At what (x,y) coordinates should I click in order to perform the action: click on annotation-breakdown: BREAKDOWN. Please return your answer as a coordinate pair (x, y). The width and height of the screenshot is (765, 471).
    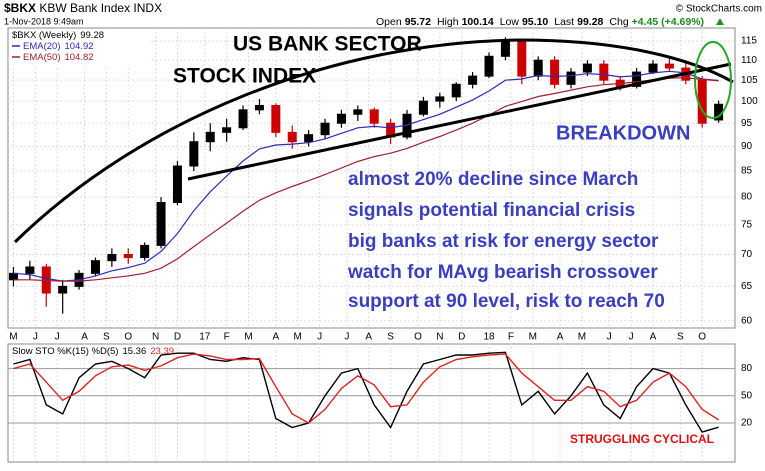
    Looking at the image, I should click on (623, 133).